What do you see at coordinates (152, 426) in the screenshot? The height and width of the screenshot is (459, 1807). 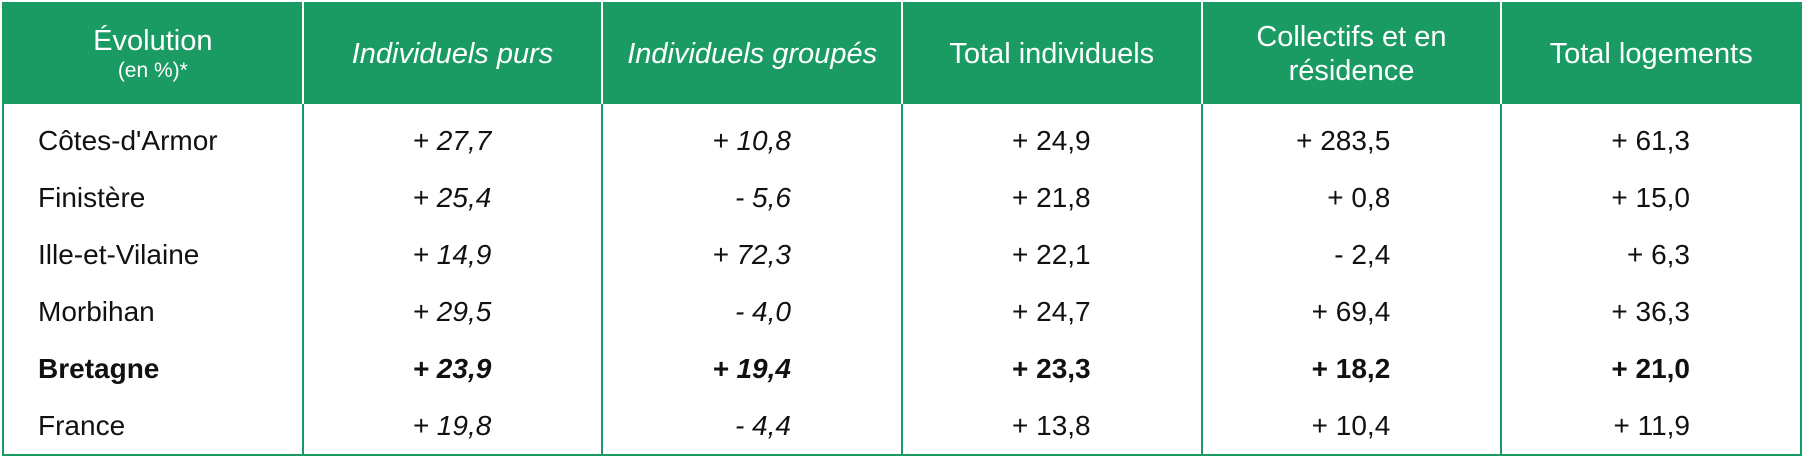 I see `row-label: France` at bounding box center [152, 426].